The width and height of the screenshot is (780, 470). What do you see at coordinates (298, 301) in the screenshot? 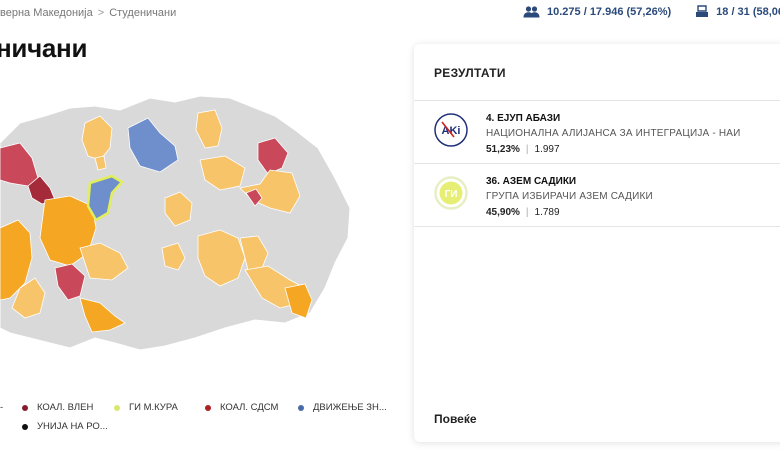
I see `map-region-bogdanci` at bounding box center [298, 301].